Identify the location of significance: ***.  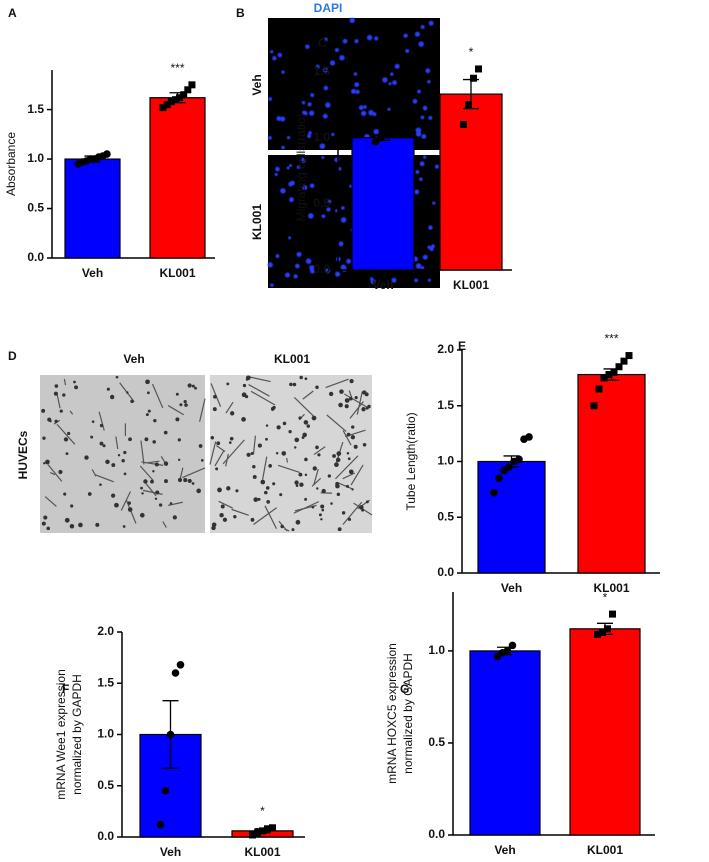
(611, 339).